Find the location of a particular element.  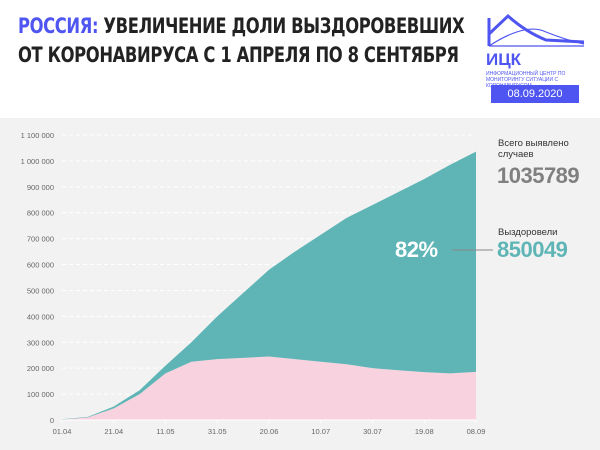

logo-wave-icon is located at coordinates (536, 30).